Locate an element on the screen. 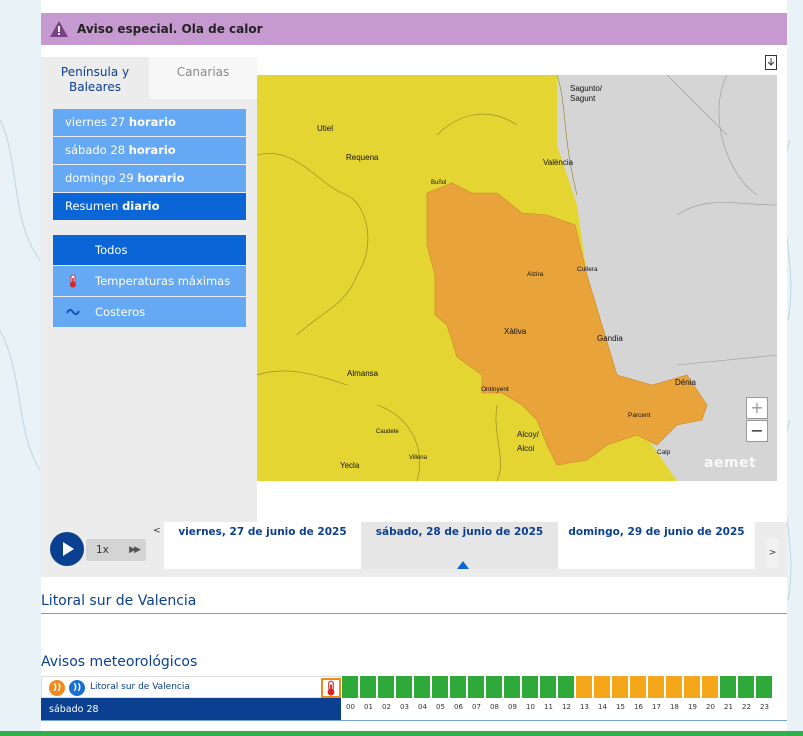 The height and width of the screenshot is (736, 803). timeline-prev-arrow: < is located at coordinates (157, 531).